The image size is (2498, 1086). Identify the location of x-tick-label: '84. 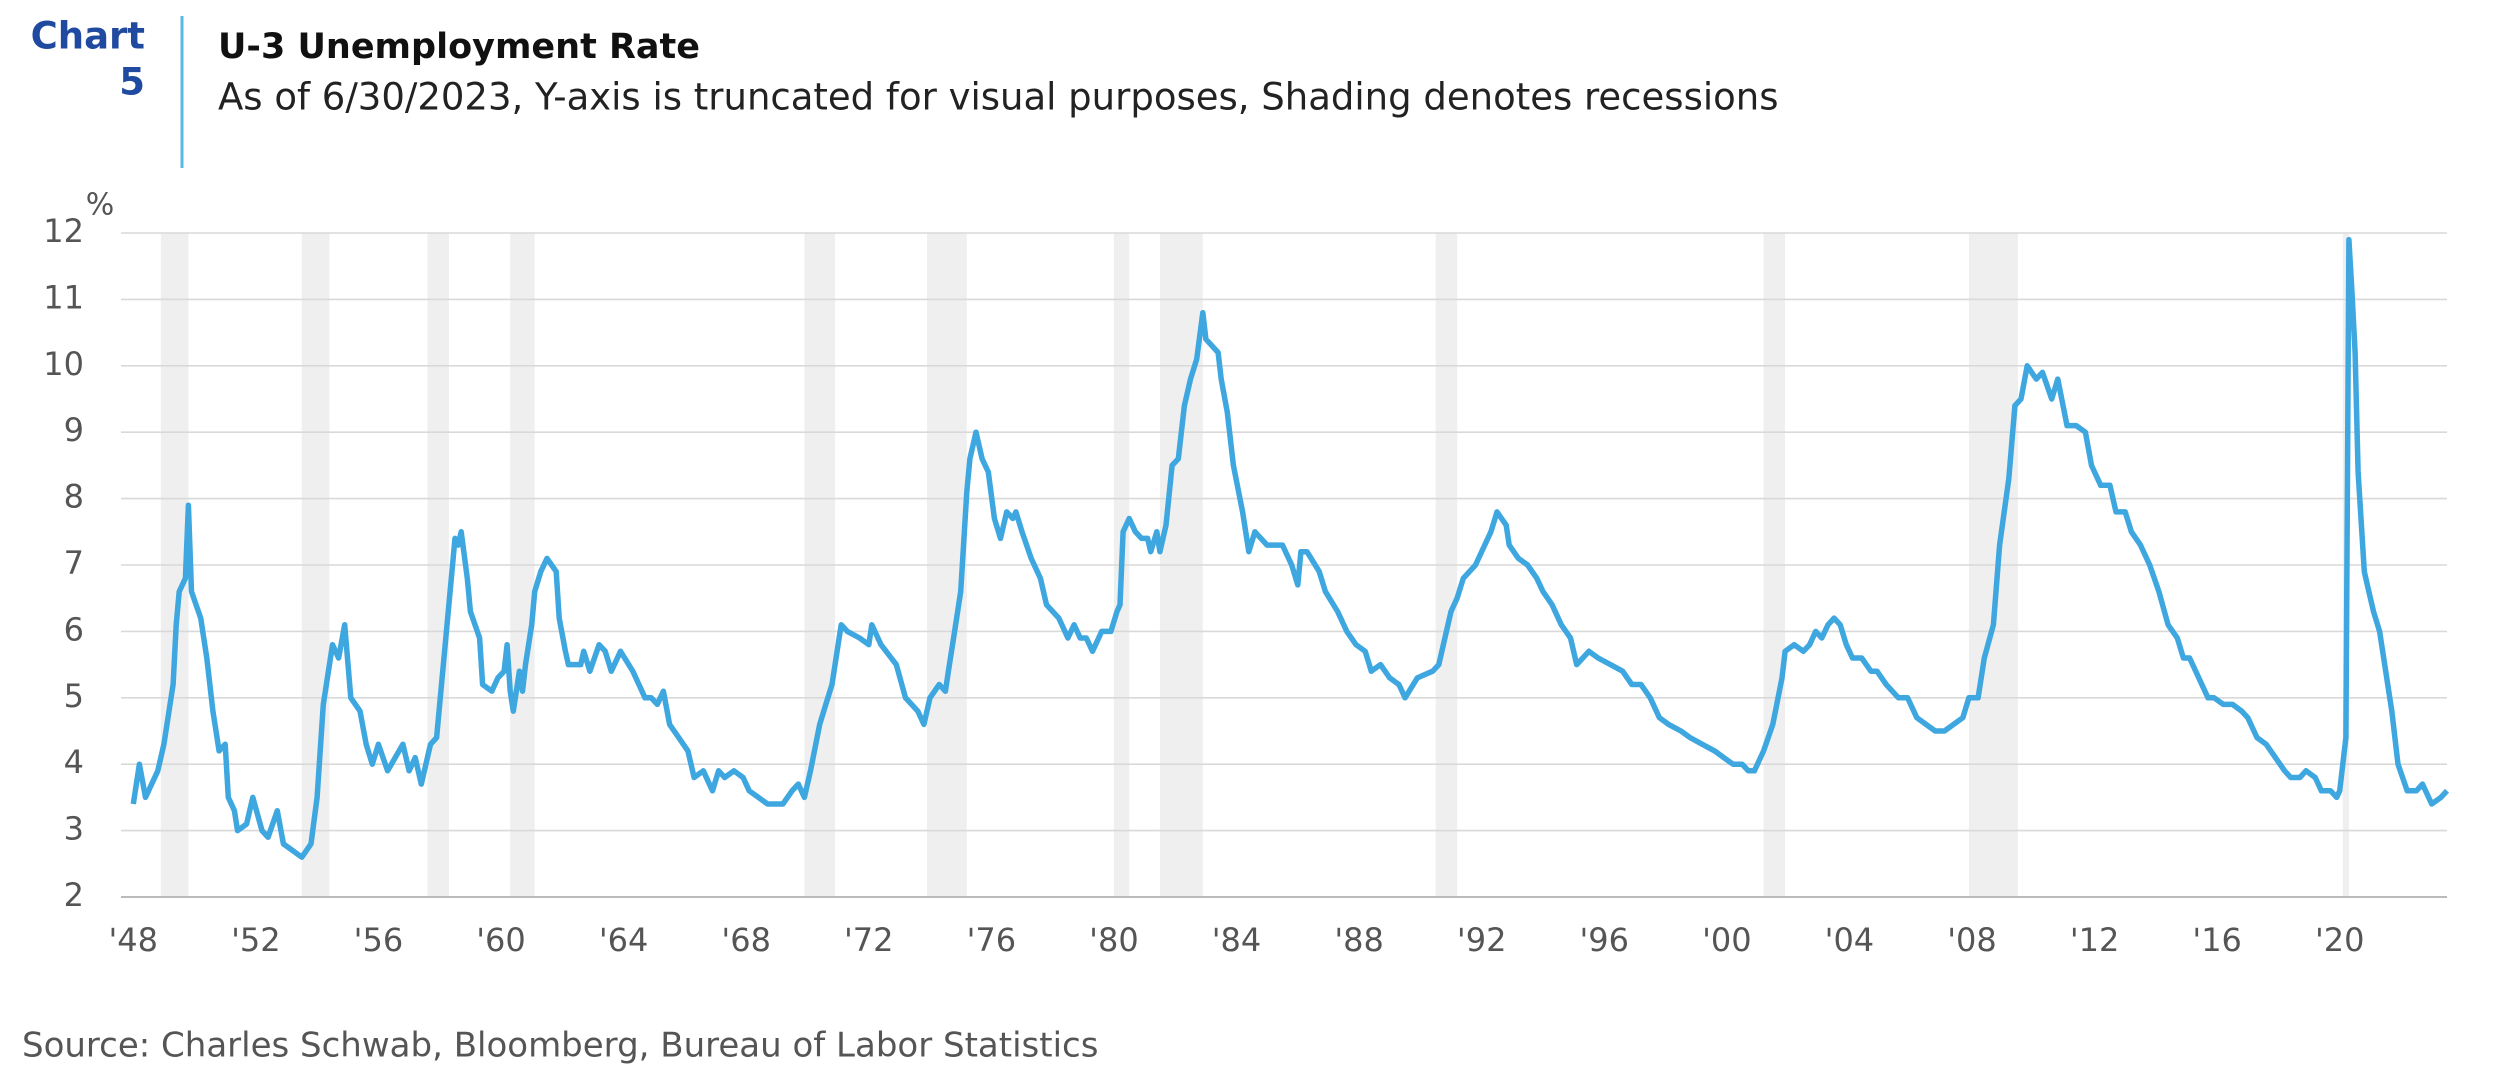
(1237, 940).